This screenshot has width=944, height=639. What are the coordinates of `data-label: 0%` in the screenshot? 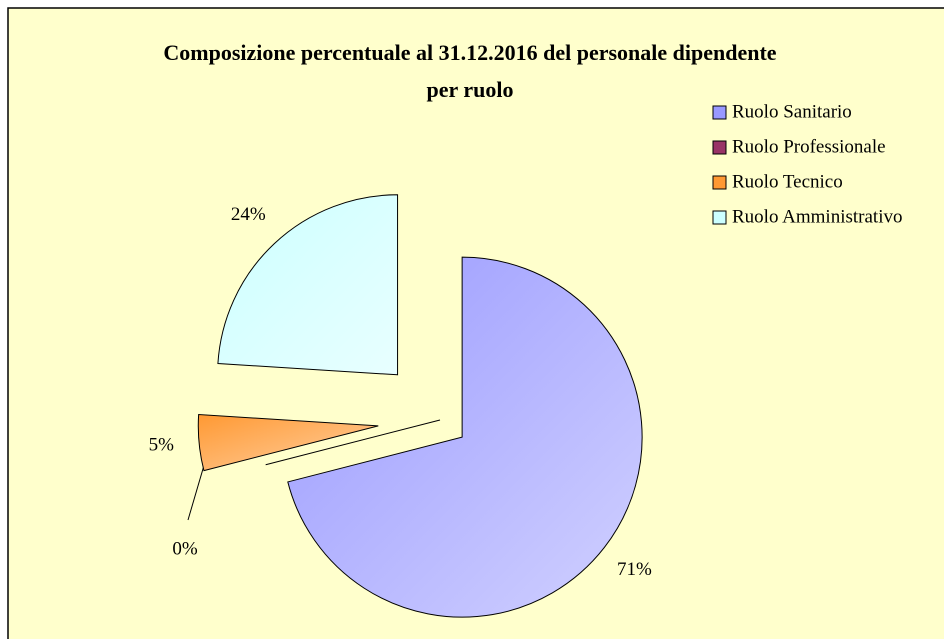 It's located at (185, 548).